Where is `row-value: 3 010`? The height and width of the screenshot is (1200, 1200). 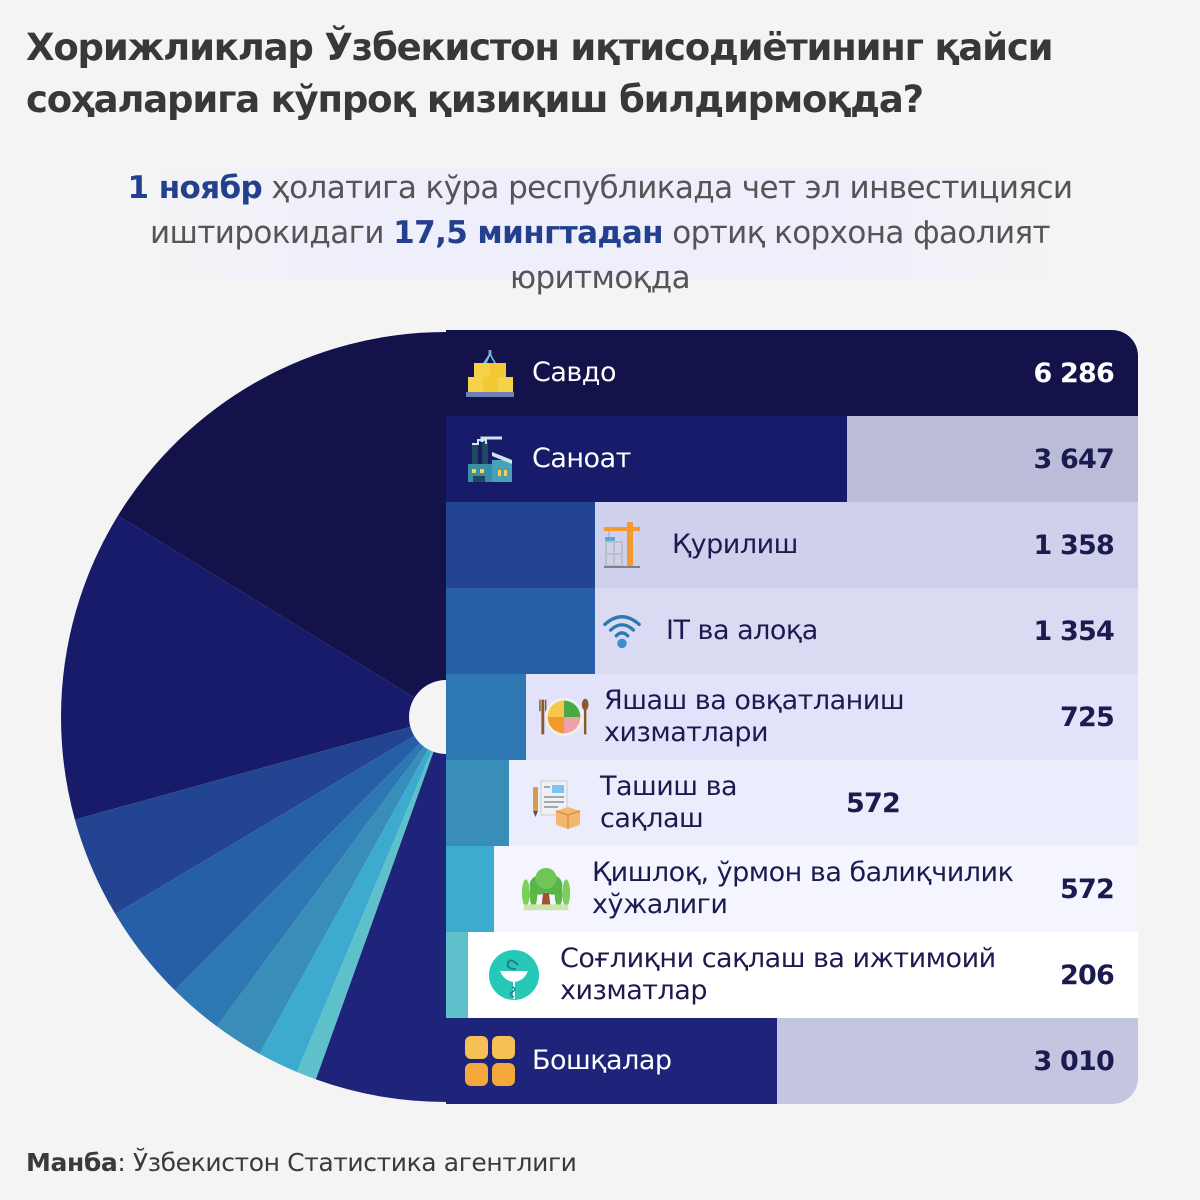 row-value: 3 010 is located at coordinates (1073, 1061).